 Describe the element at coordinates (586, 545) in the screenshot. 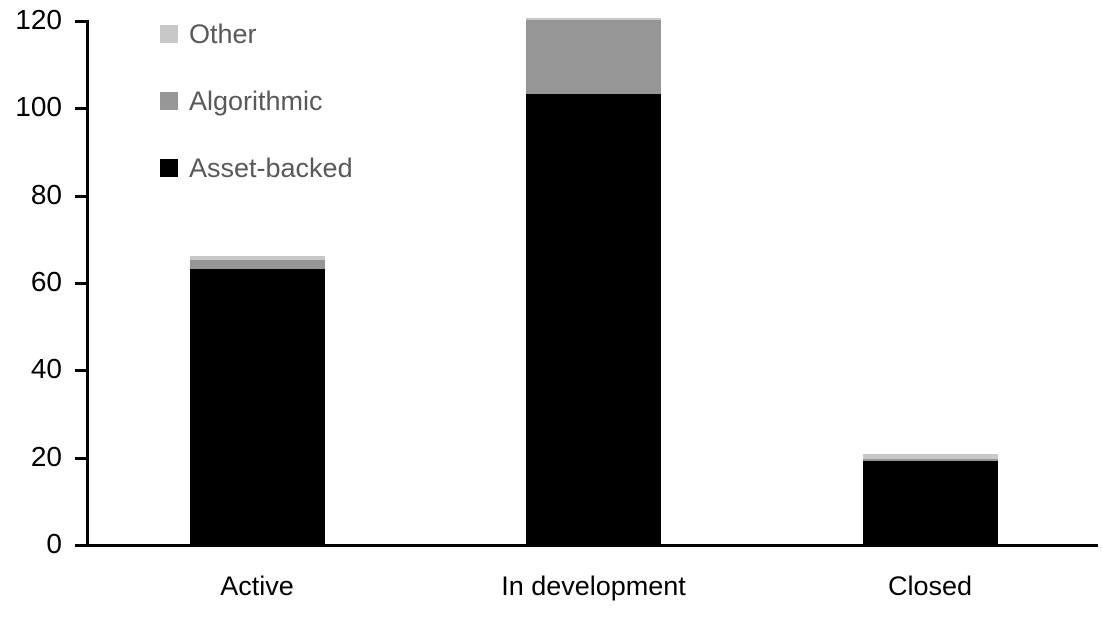

I see `x-axis-line` at that location.